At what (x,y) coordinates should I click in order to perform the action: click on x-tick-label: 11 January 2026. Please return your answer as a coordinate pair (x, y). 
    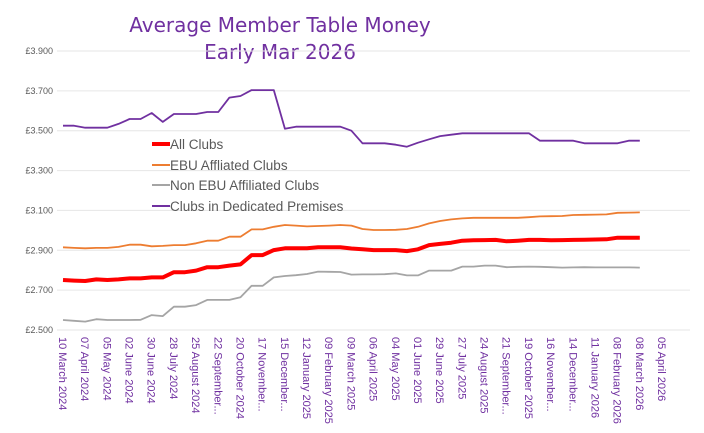
    Looking at the image, I should click on (594, 377).